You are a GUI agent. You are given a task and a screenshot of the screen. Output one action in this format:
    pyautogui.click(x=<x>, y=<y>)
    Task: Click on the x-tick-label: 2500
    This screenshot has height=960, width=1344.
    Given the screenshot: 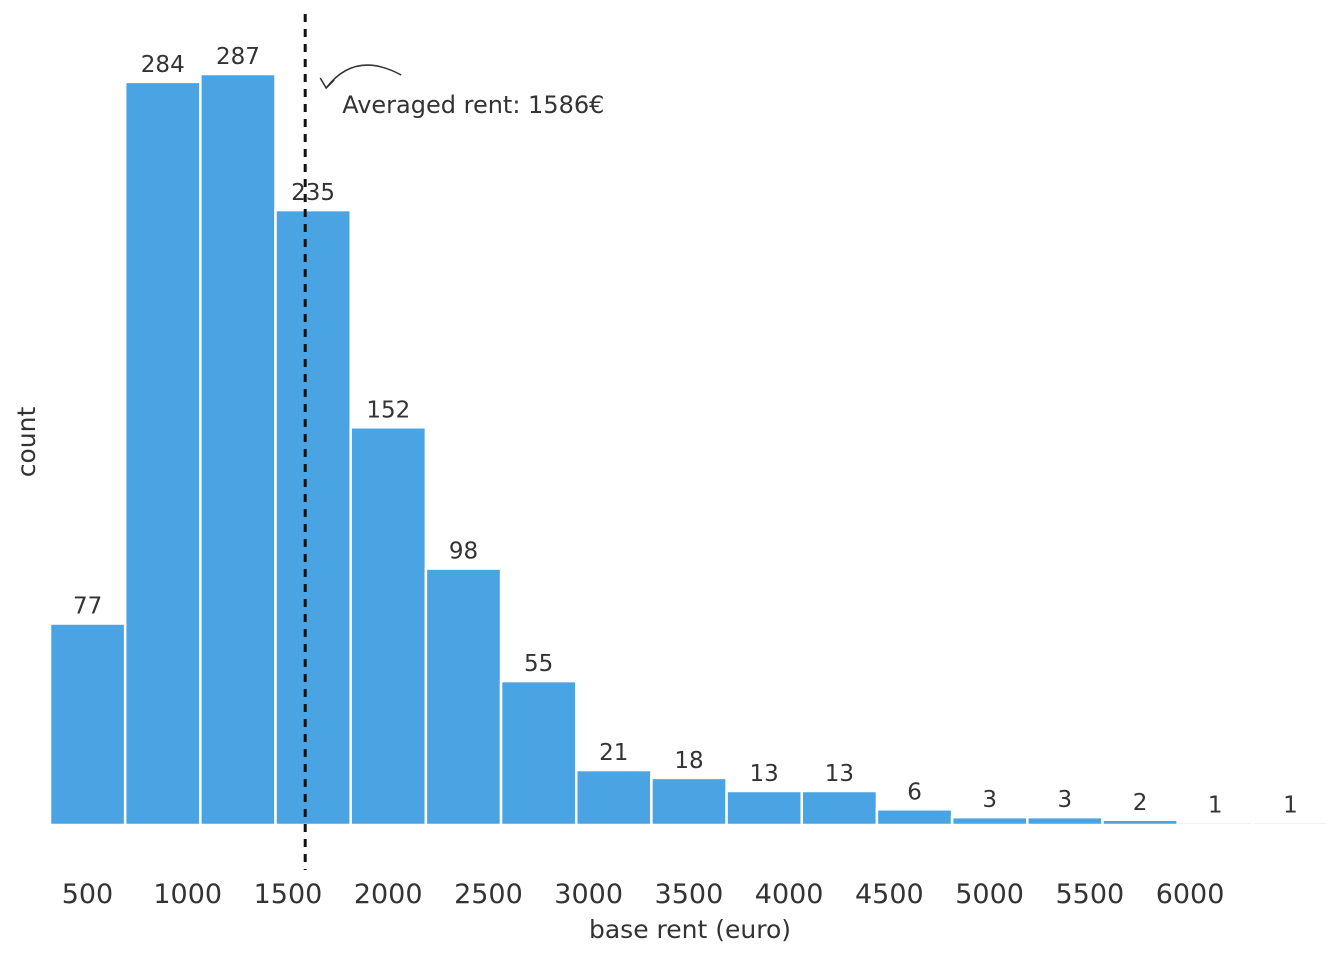 What is the action you would take?
    pyautogui.click(x=488, y=894)
    